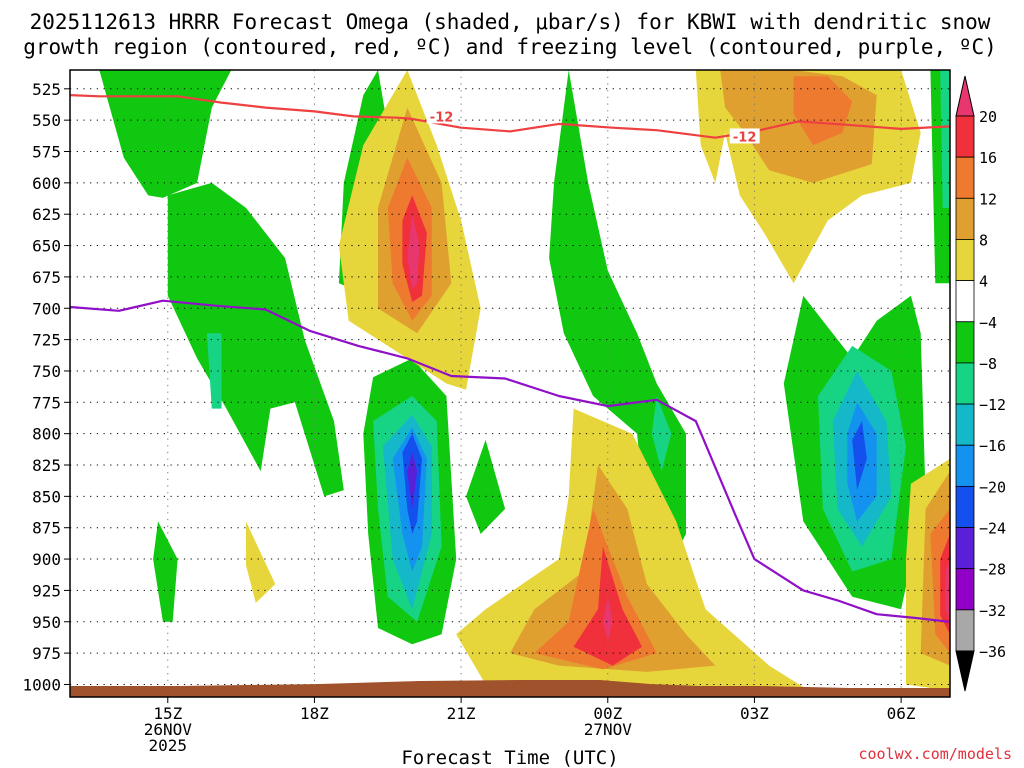 This screenshot has width=1024, height=768. What do you see at coordinates (461, 713) in the screenshot?
I see `x-tick-label-21-0: 21Z` at bounding box center [461, 713].